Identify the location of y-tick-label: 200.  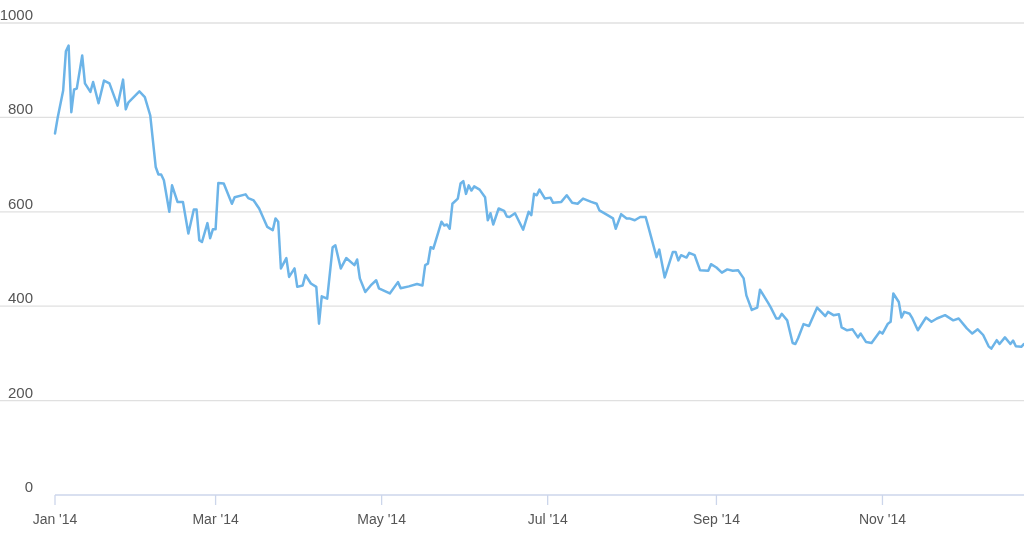
(20, 392).